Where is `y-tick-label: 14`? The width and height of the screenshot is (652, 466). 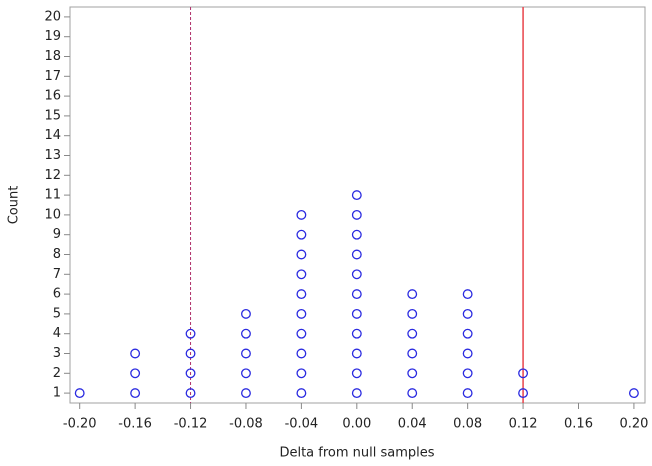 y-tick-label: 14 is located at coordinates (52, 135).